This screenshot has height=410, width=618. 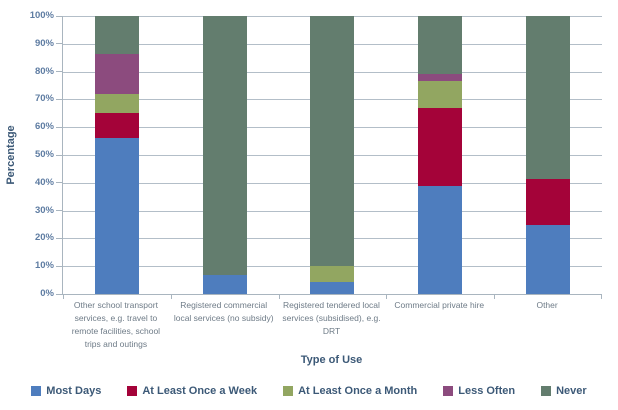 I want to click on y-tick-label: 50%, so click(x=44, y=154).